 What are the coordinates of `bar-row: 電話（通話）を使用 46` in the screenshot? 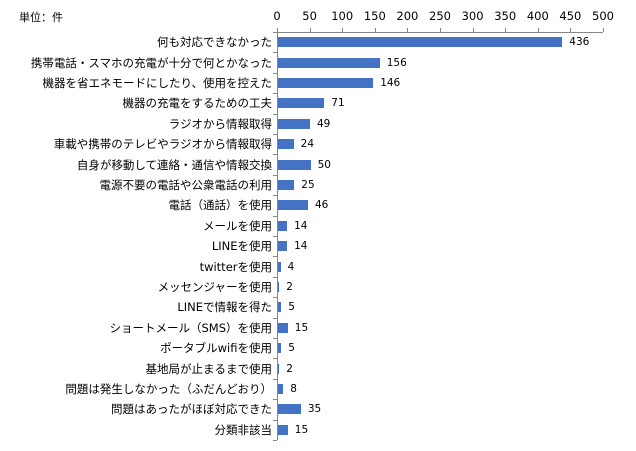 It's located at (318, 205).